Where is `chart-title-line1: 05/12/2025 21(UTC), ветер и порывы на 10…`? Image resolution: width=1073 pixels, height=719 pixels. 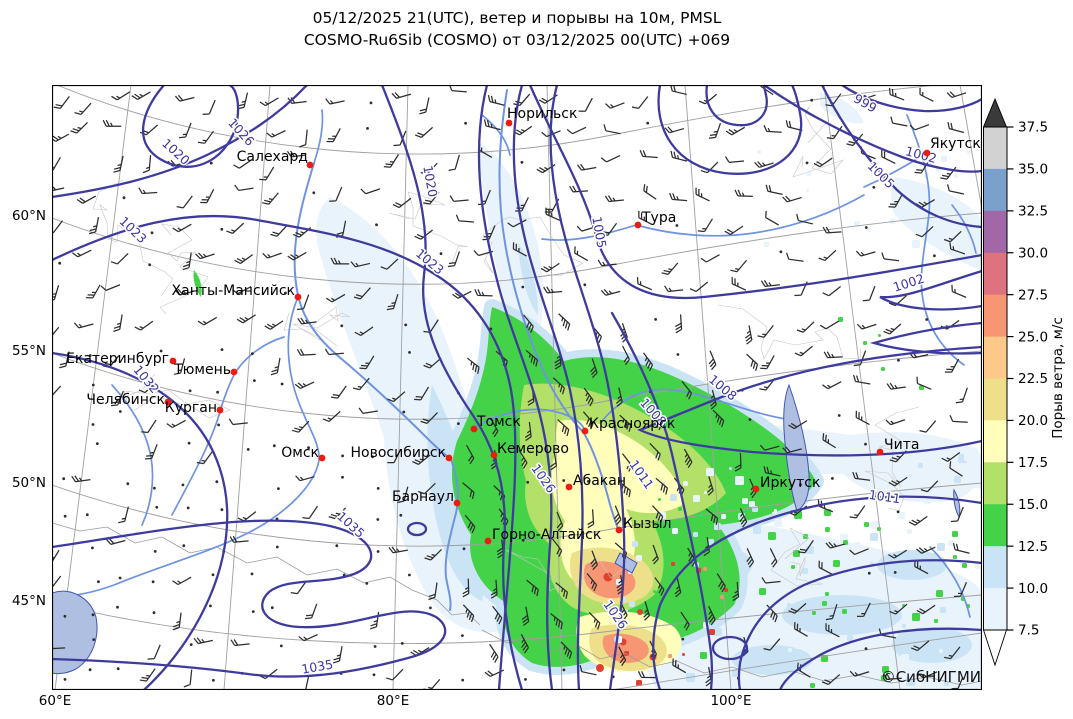
chart-title-line1: 05/12/2025 21(UTC), ветер и порывы на 10… is located at coordinates (517, 18).